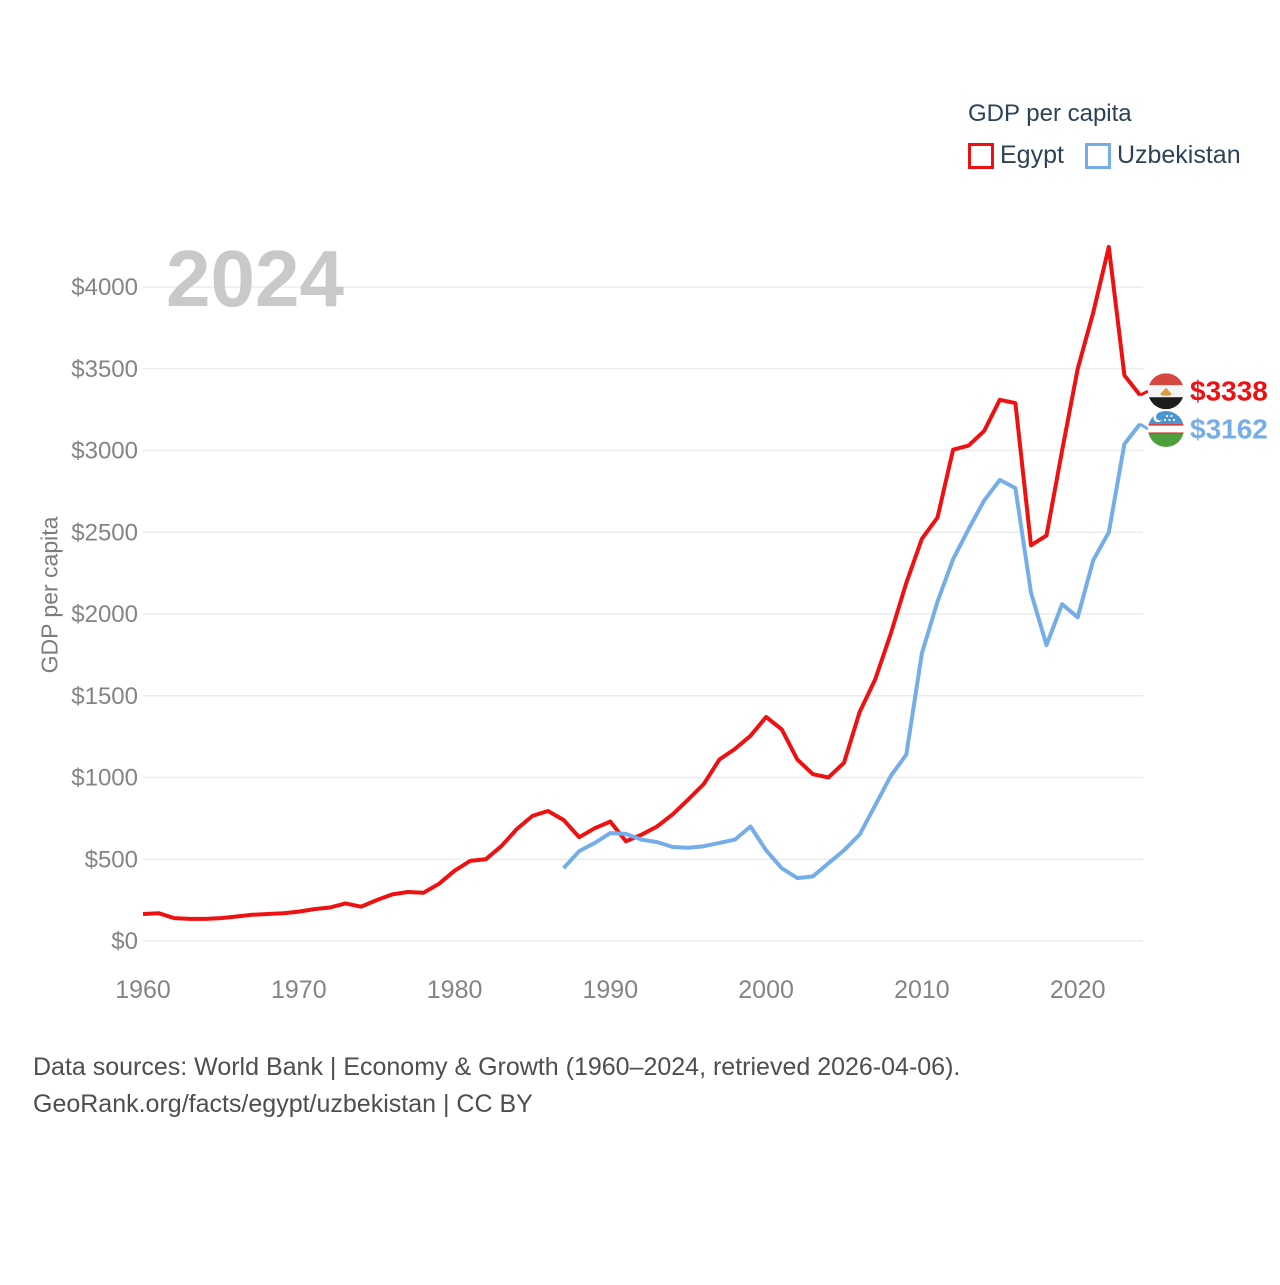  I want to click on egypt-flag-icon, so click(1166, 391).